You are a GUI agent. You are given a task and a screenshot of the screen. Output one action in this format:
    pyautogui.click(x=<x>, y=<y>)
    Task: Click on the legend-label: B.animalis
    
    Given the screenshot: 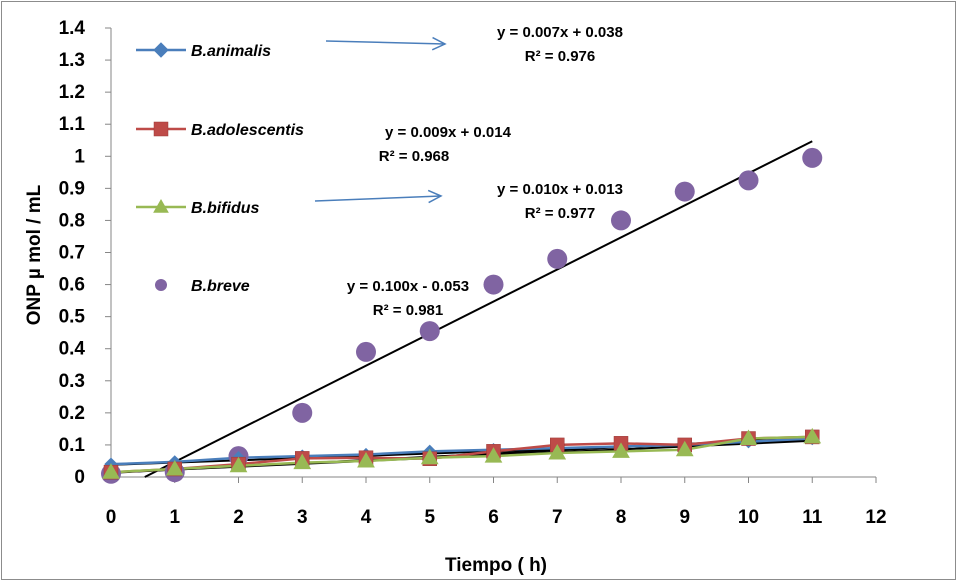 What is the action you would take?
    pyautogui.click(x=231, y=51)
    